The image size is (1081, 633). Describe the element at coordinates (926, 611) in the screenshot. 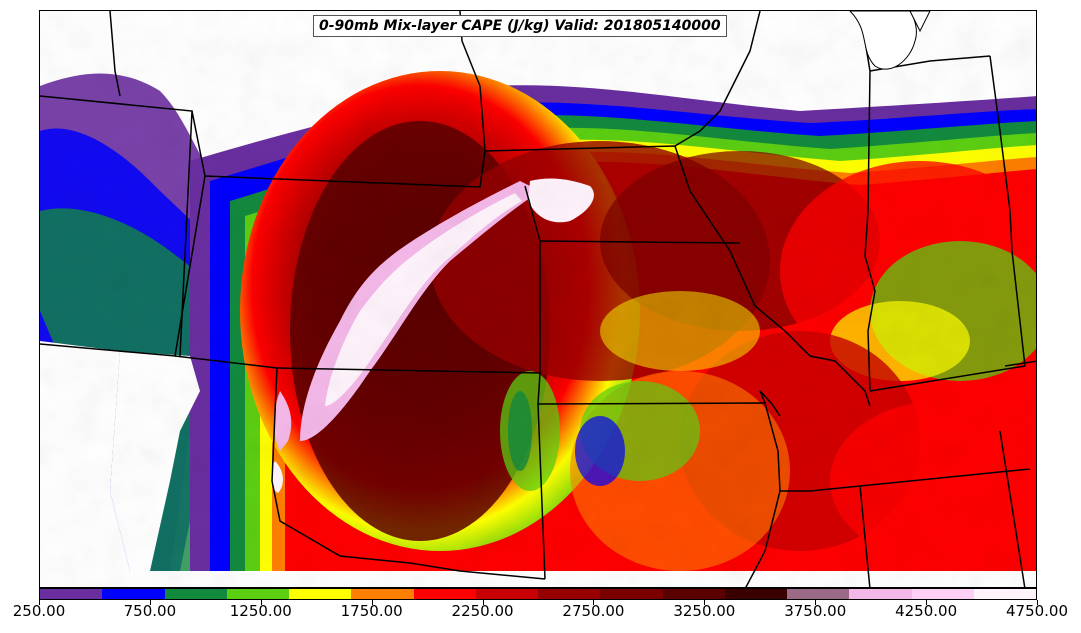

I see `colorbar-label: 4250.00` at that location.